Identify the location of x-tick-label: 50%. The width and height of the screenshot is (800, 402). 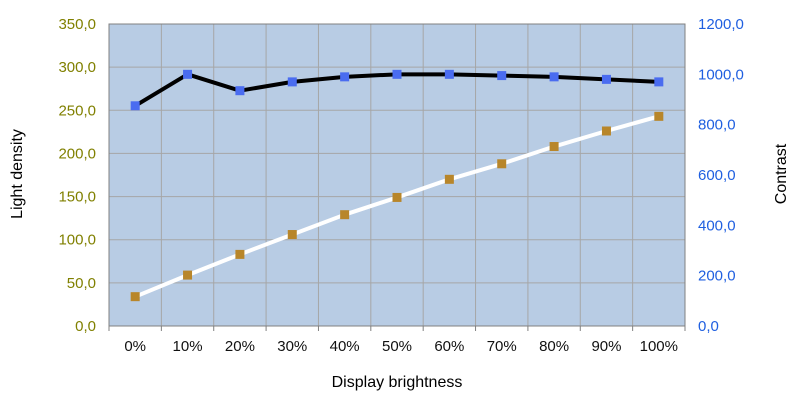
(397, 346).